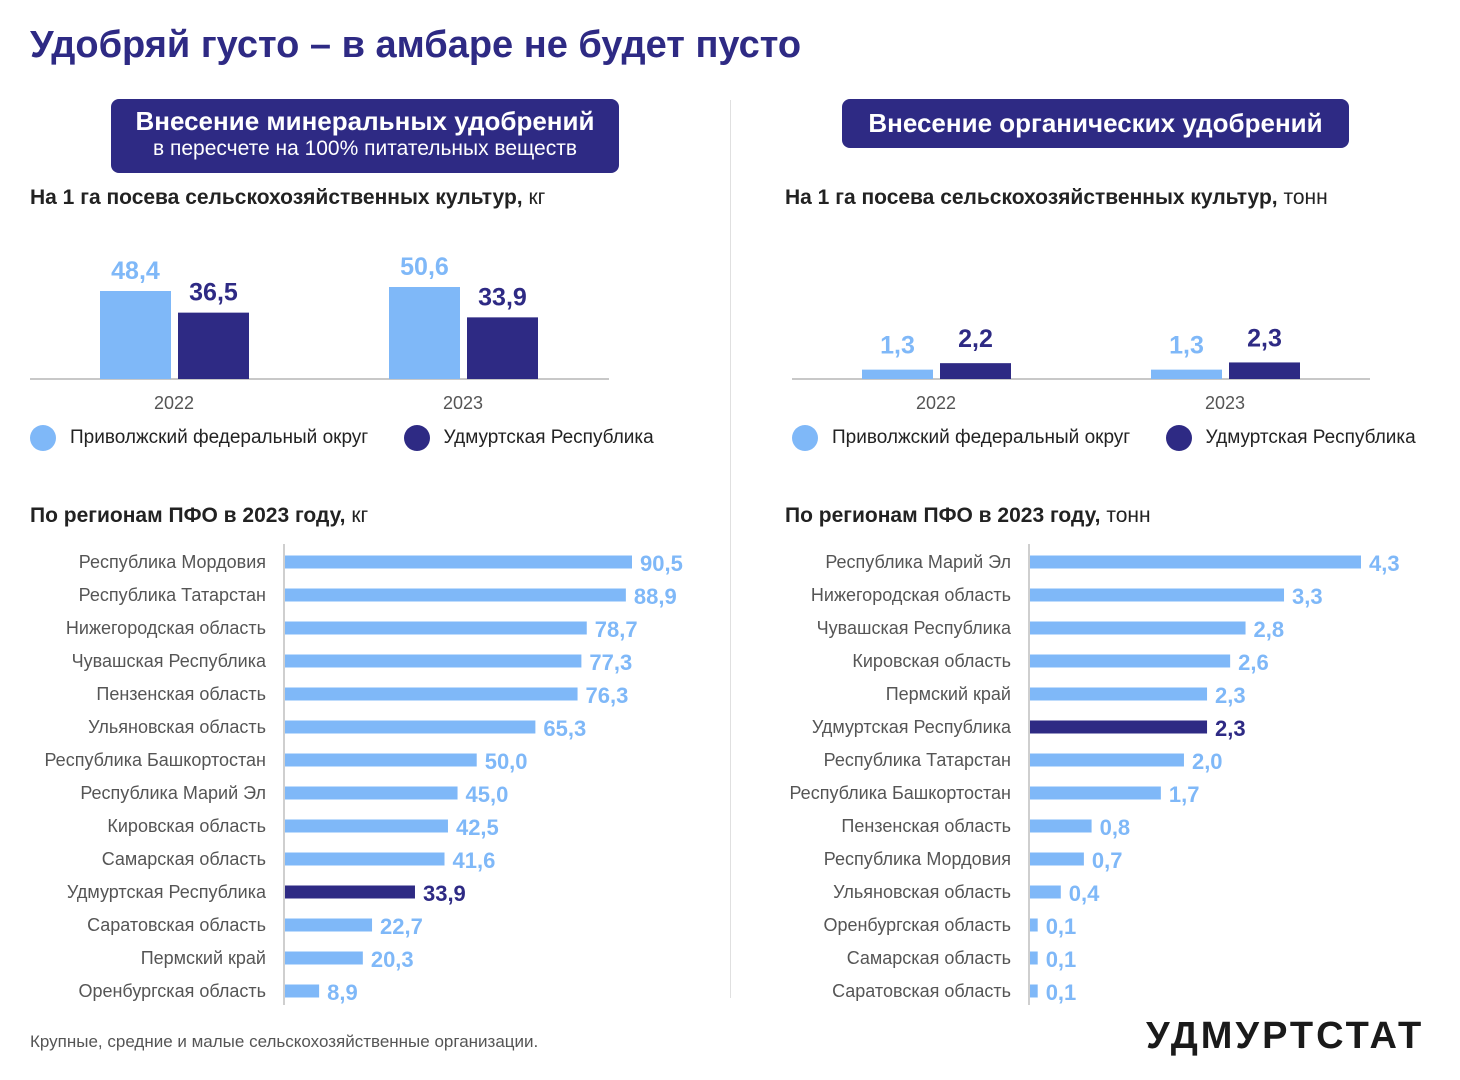 The height and width of the screenshot is (1080, 1460). Describe the element at coordinates (968, 516) in the screenshot. I see `organic-regions-heading: По регионам ПФО в 2023 году, тонн` at that location.